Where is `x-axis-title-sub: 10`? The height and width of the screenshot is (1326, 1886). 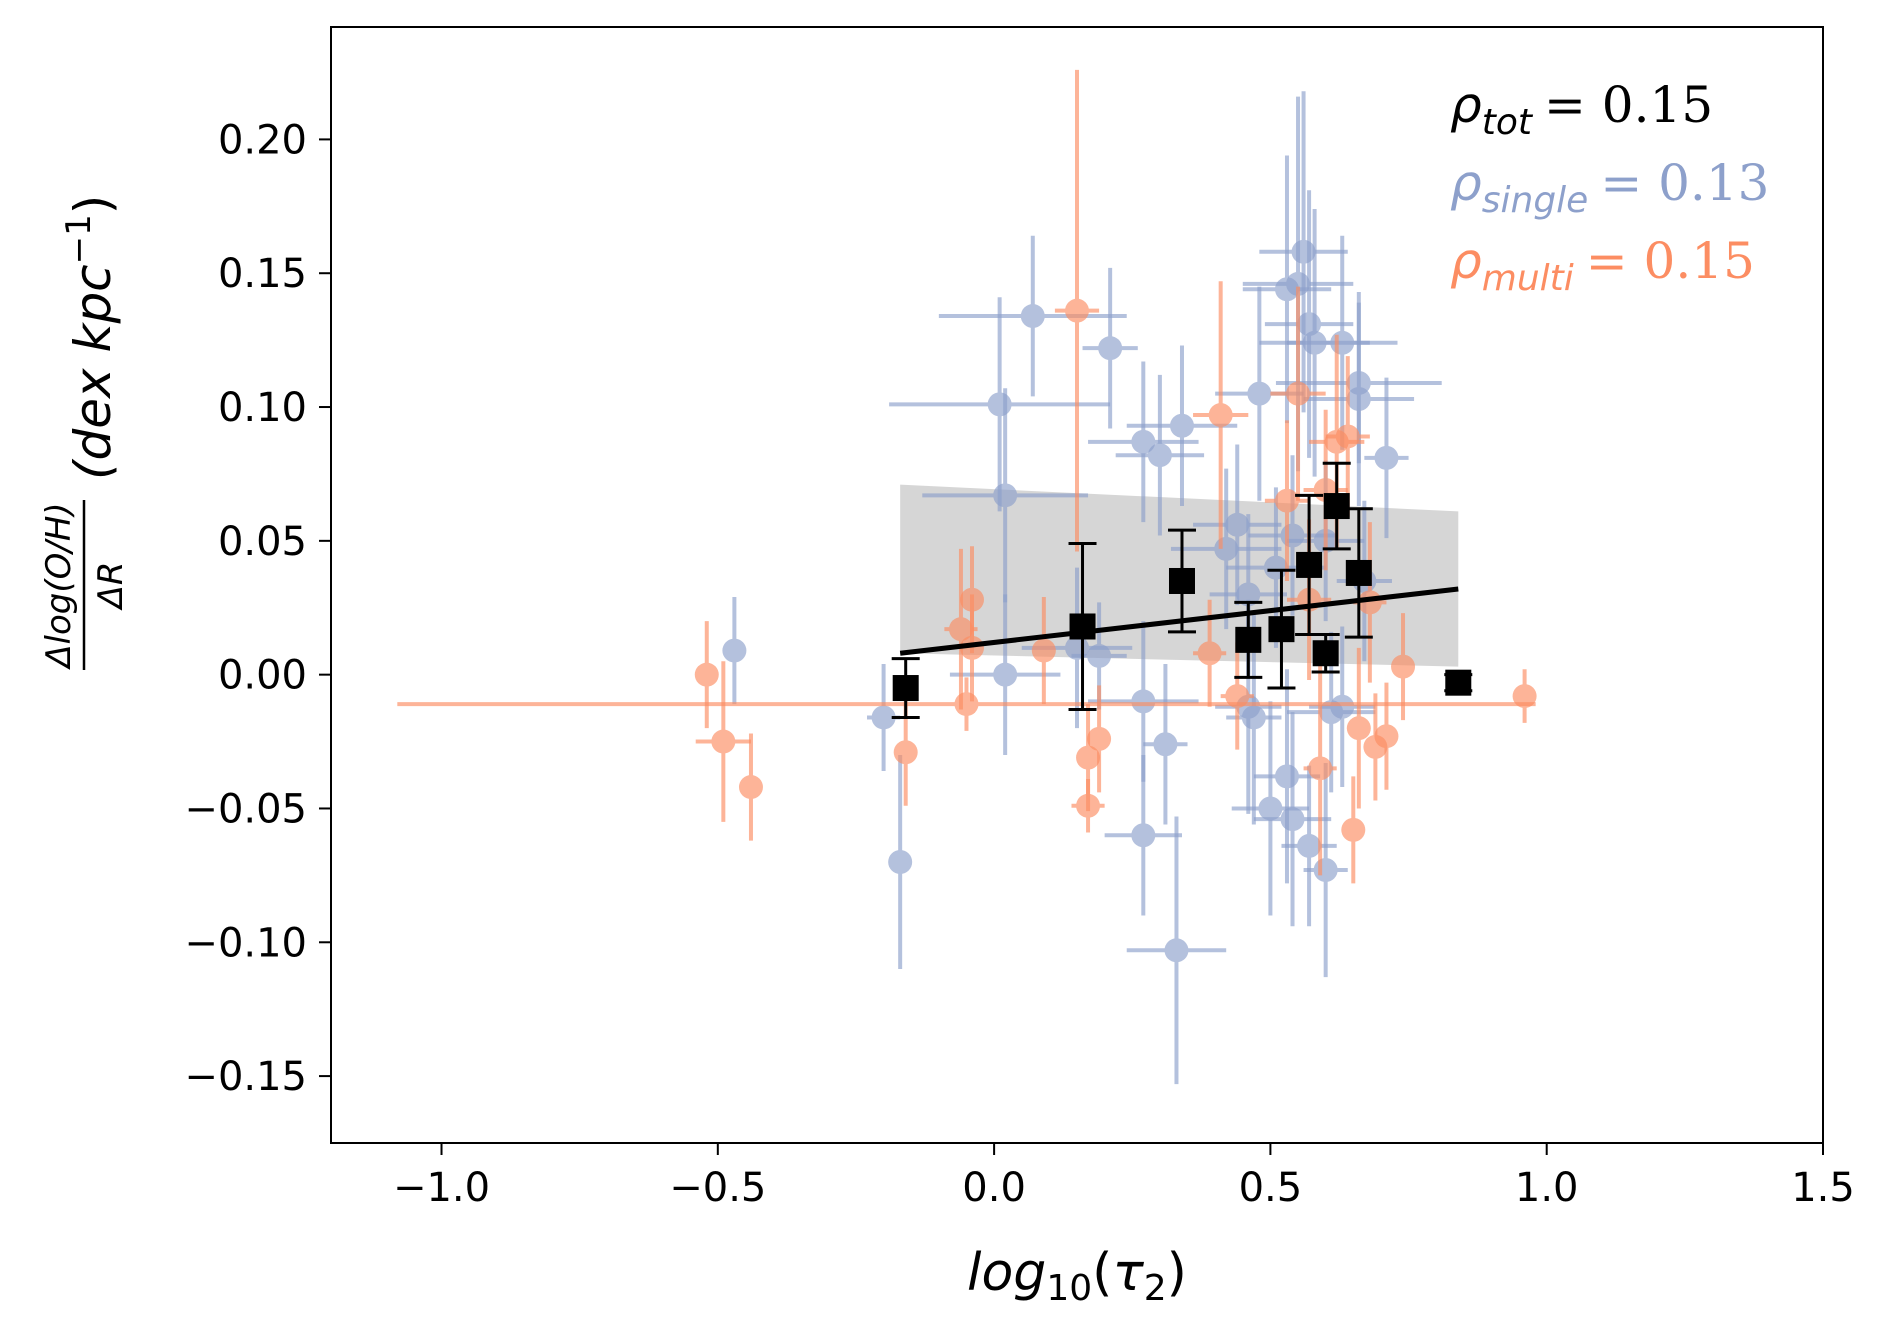 x-axis-title-sub: 10 is located at coordinates (1069, 1288).